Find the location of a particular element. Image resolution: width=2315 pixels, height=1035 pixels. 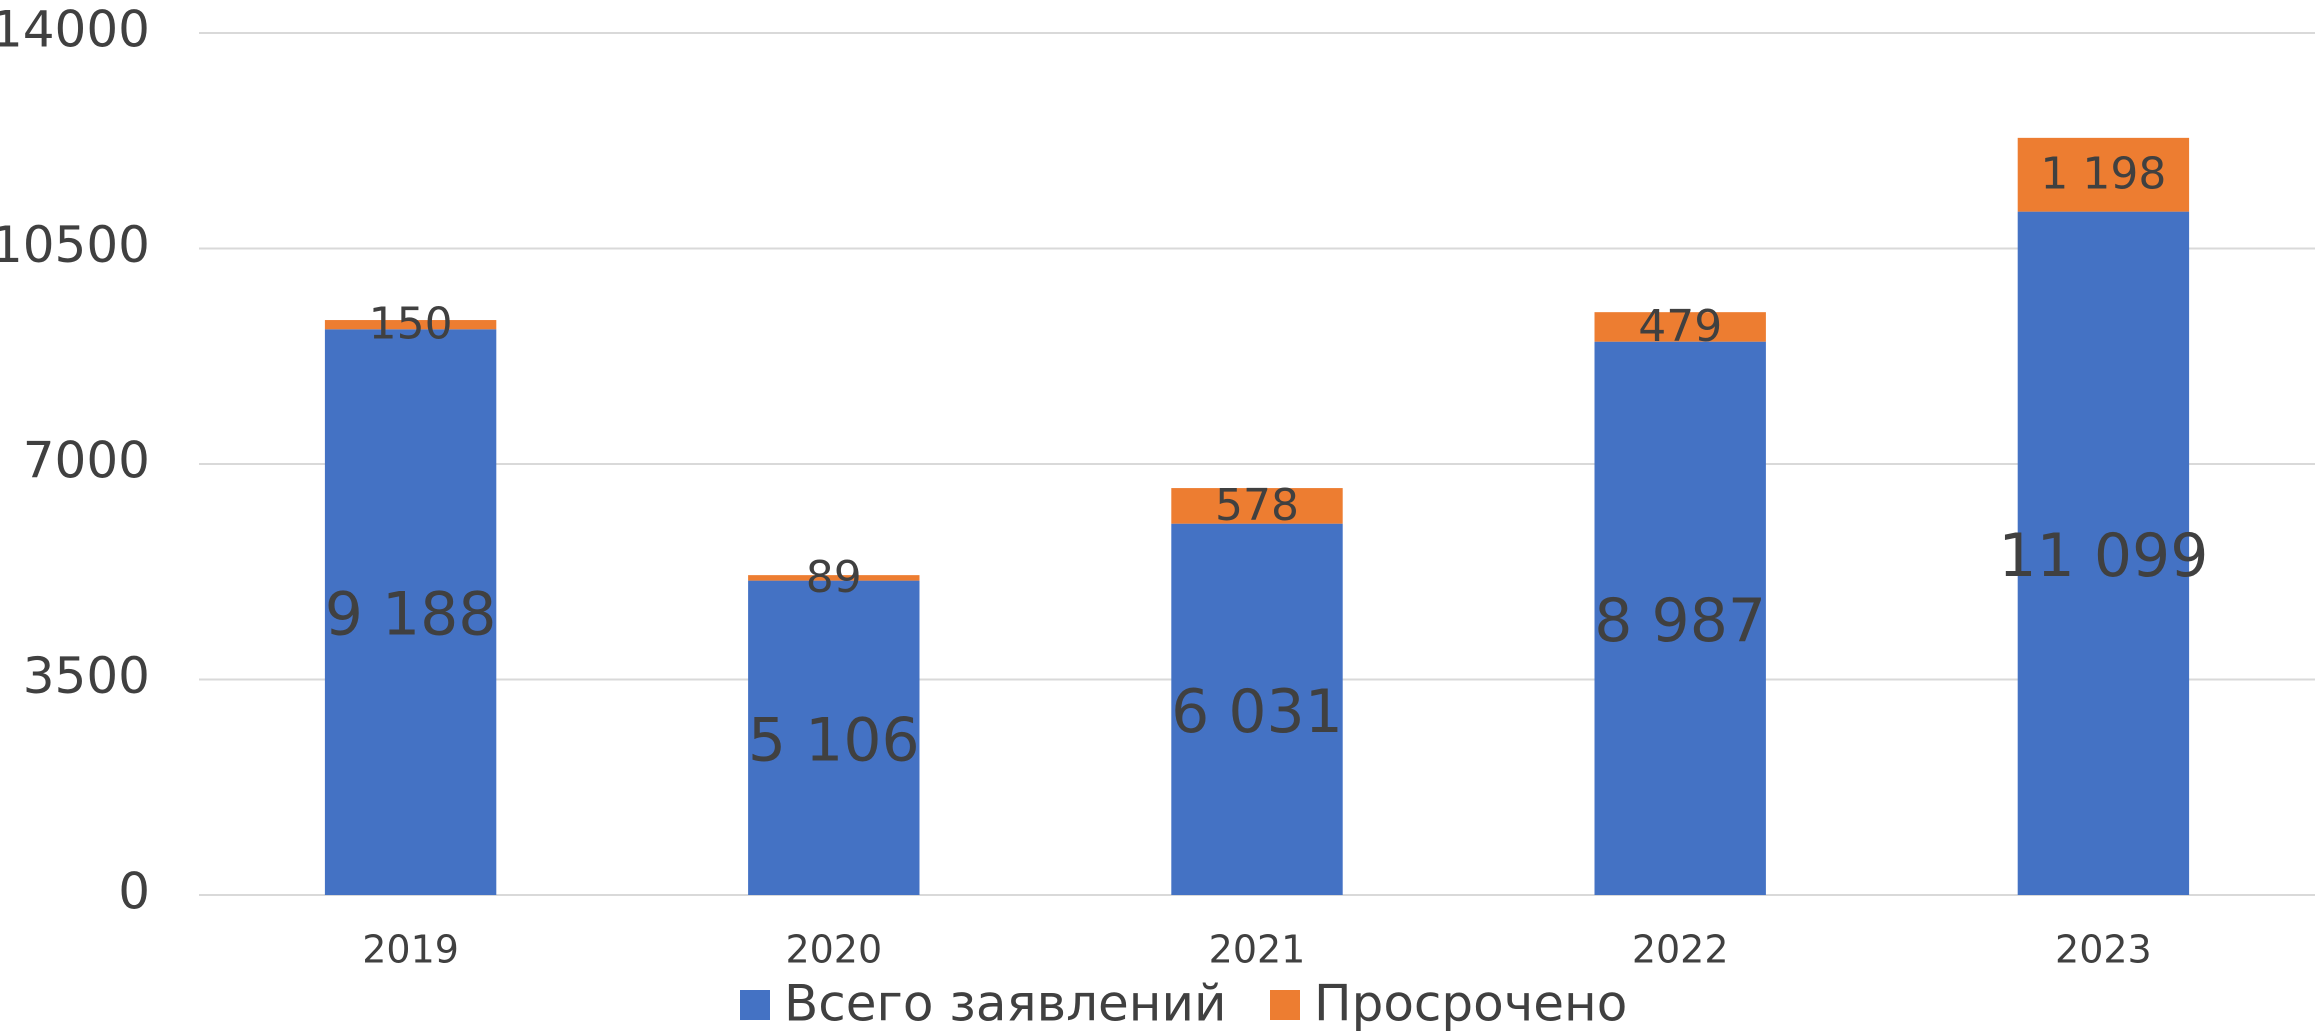

legend-label: Просрочено is located at coordinates (1470, 1004).